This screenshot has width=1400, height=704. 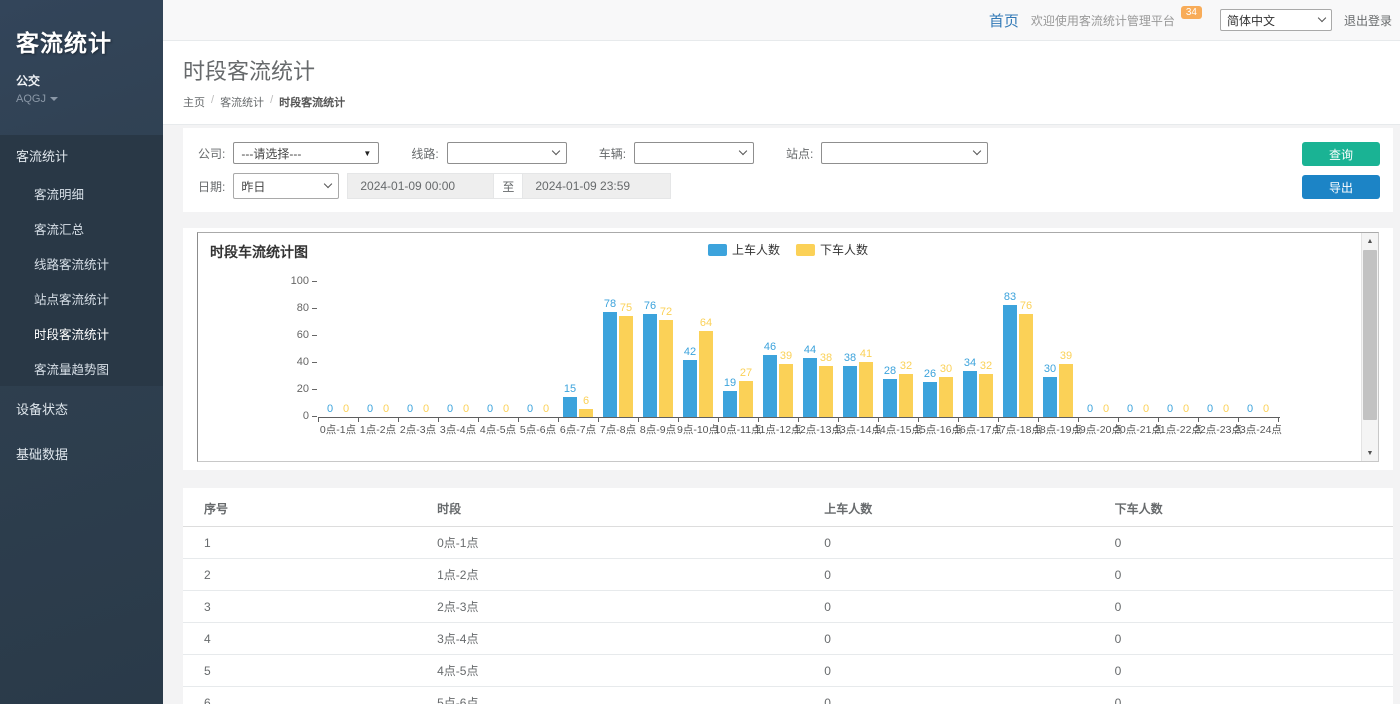 I want to click on sidebar-subitem: 时段客流统计, so click(x=72, y=335).